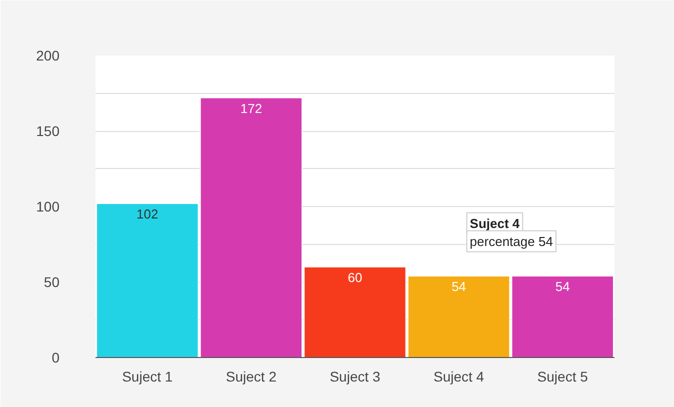  I want to click on y-tick-label: 0, so click(56, 358).